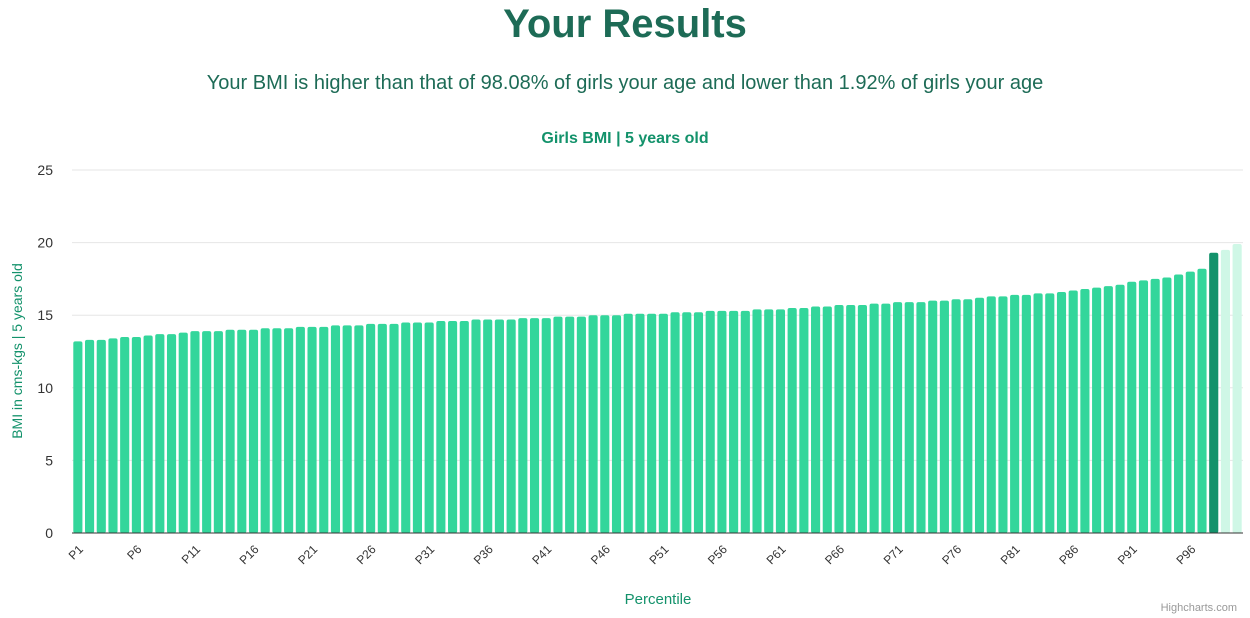 This screenshot has width=1250, height=618. What do you see at coordinates (136, 434) in the screenshot?
I see `bar-P6` at bounding box center [136, 434].